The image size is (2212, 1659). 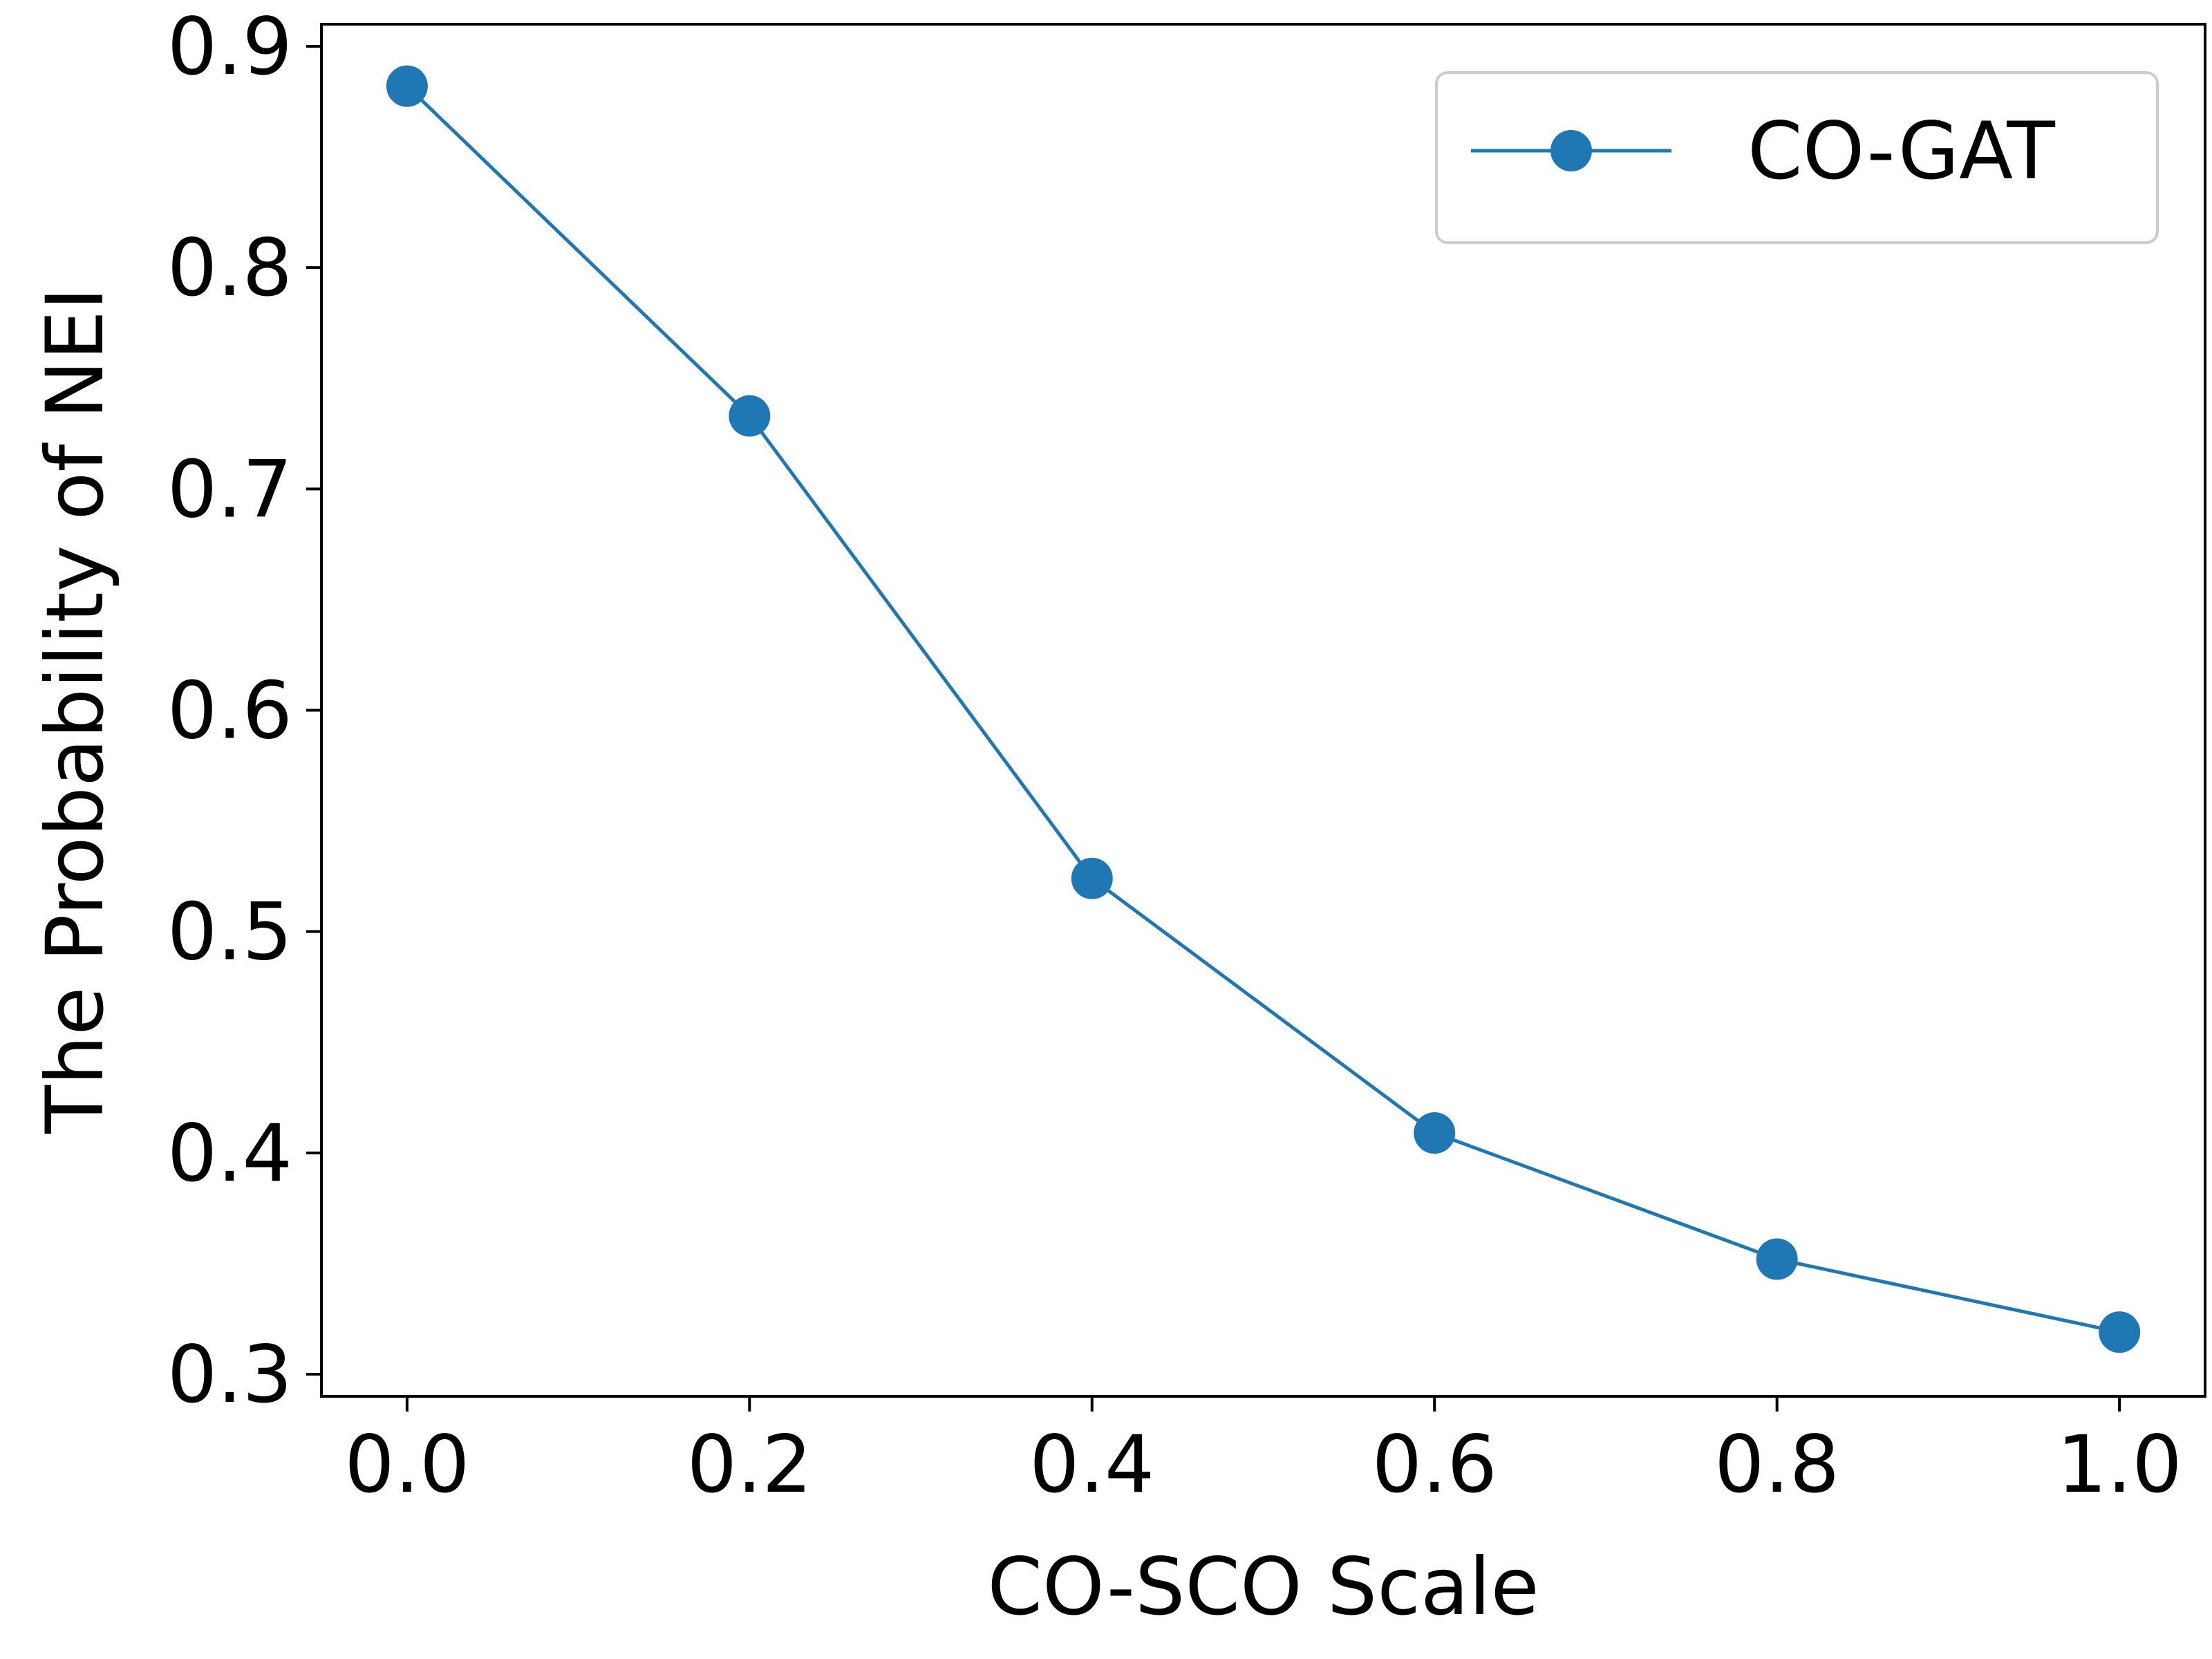 I want to click on x-axis-ticks: 0.0 0.2 0.4 0.6 0.8 1.0, so click(x=1263, y=1453).